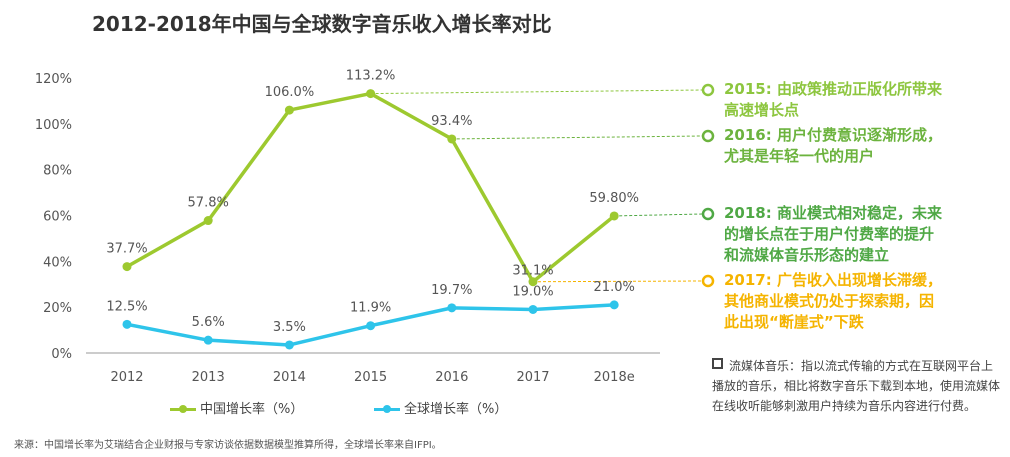 The height and width of the screenshot is (457, 1010). What do you see at coordinates (614, 287) in the screenshot?
I see `data-label: 21.0%` at bounding box center [614, 287].